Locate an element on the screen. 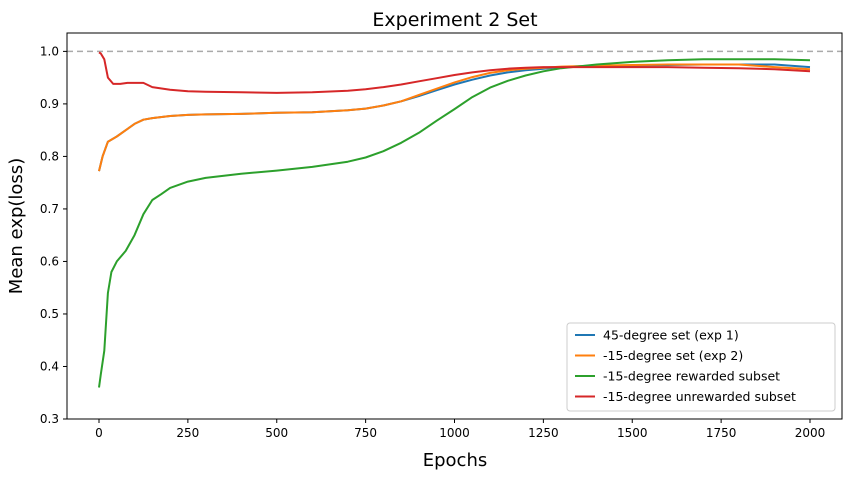 The width and height of the screenshot is (852, 478). y-tick-label: 0.9 is located at coordinates (49, 104).